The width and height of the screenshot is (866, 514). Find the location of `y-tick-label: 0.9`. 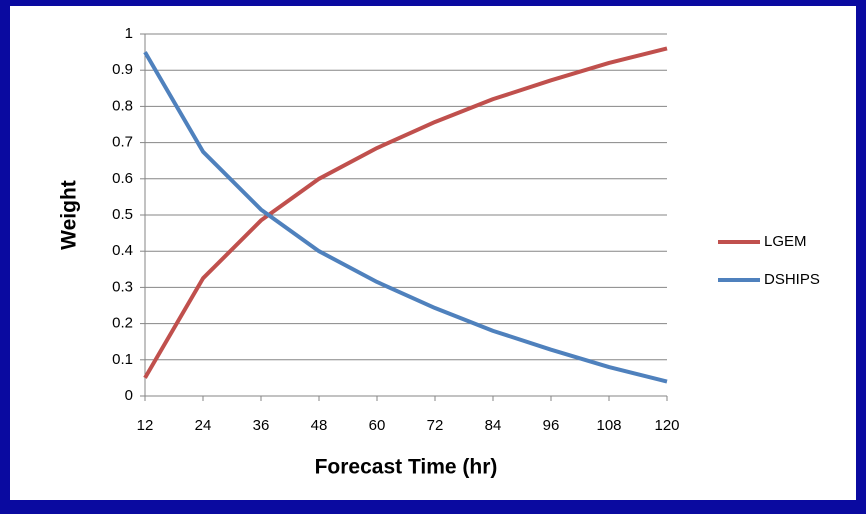

y-tick-label: 0.9 is located at coordinates (122, 69).